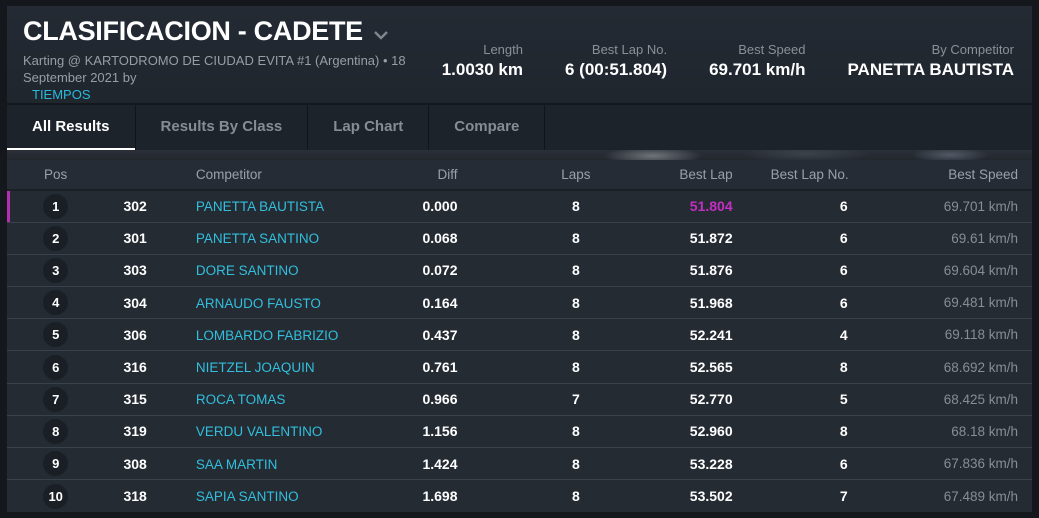 Image resolution: width=1039 pixels, height=518 pixels. Describe the element at coordinates (61, 94) in the screenshot. I see `tiempos-link: TIEMPOS` at that location.